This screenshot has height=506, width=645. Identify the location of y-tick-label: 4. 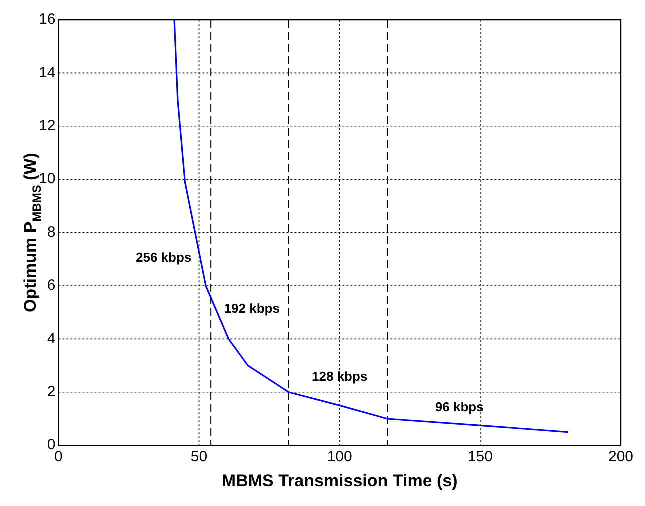
(51, 339).